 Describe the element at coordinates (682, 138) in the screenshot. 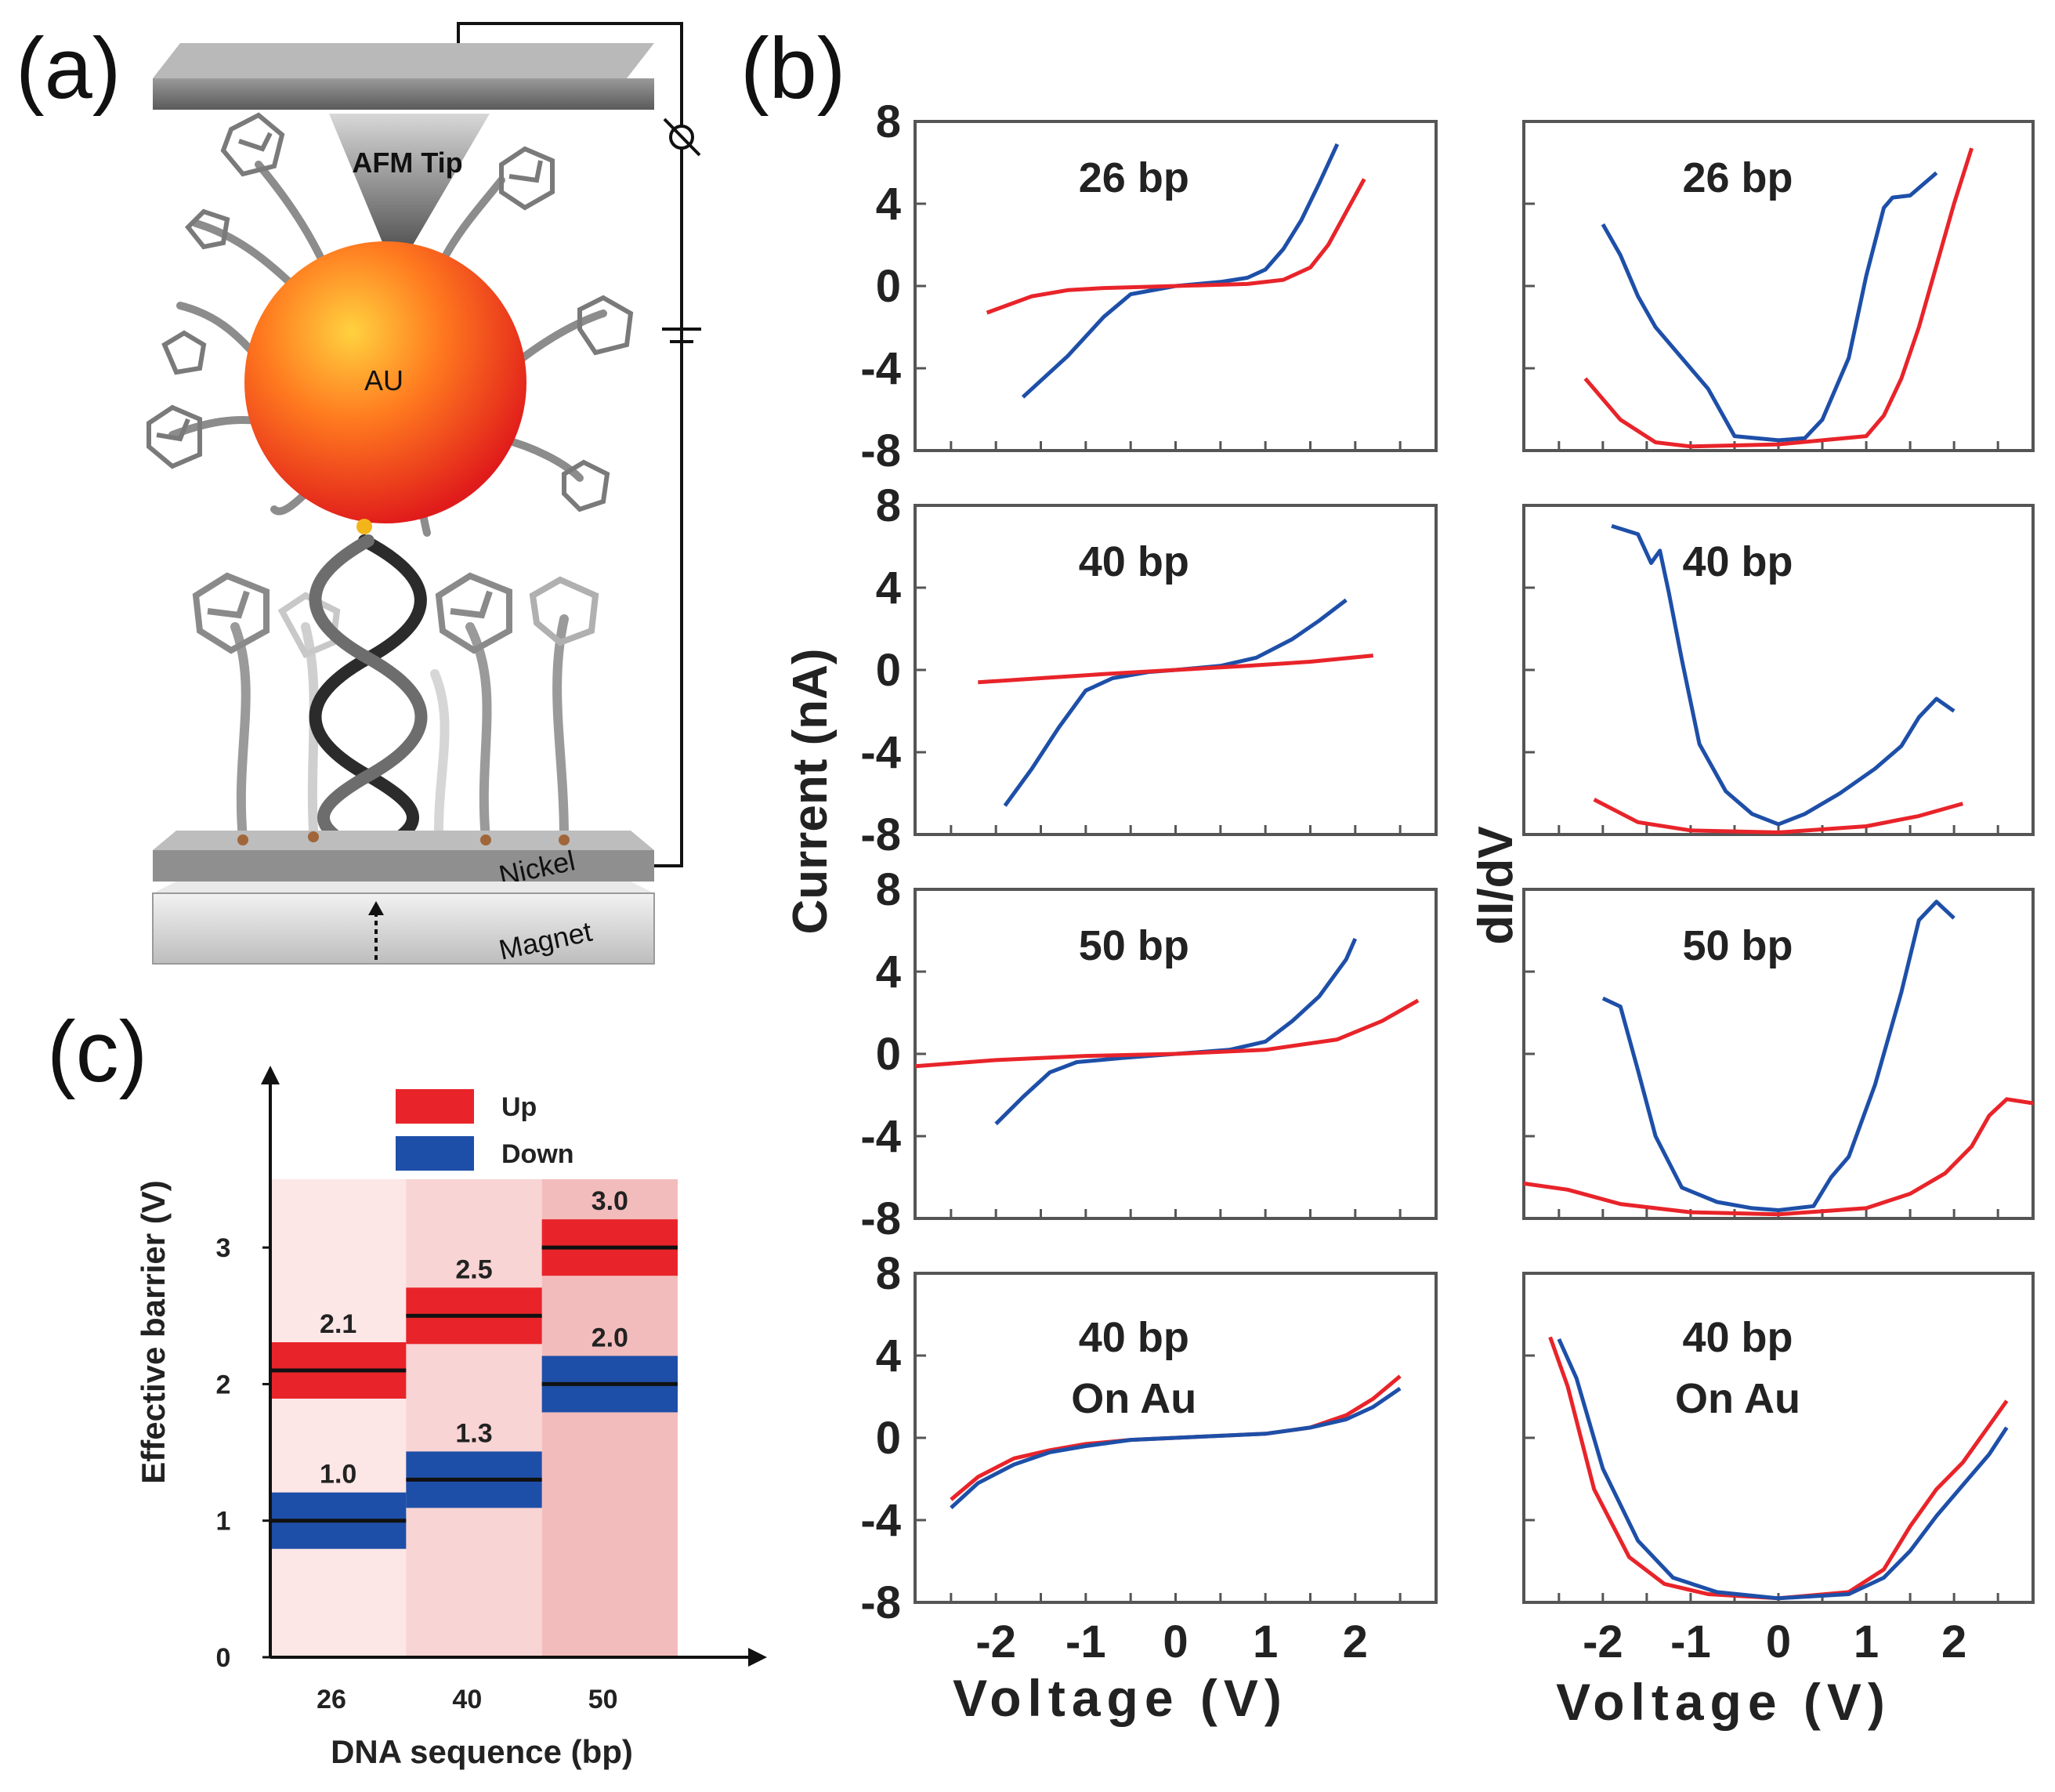

I see `ammeter-icon` at that location.